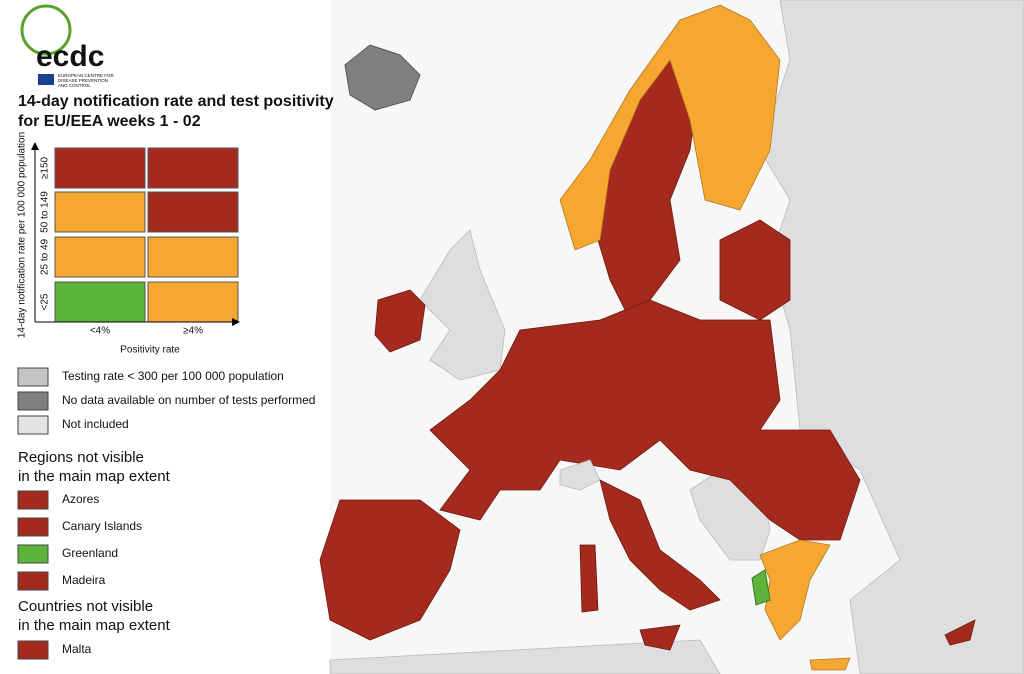 The image size is (1024, 674). What do you see at coordinates (45, 167) in the screenshot?
I see `row-label: ≥150` at bounding box center [45, 167].